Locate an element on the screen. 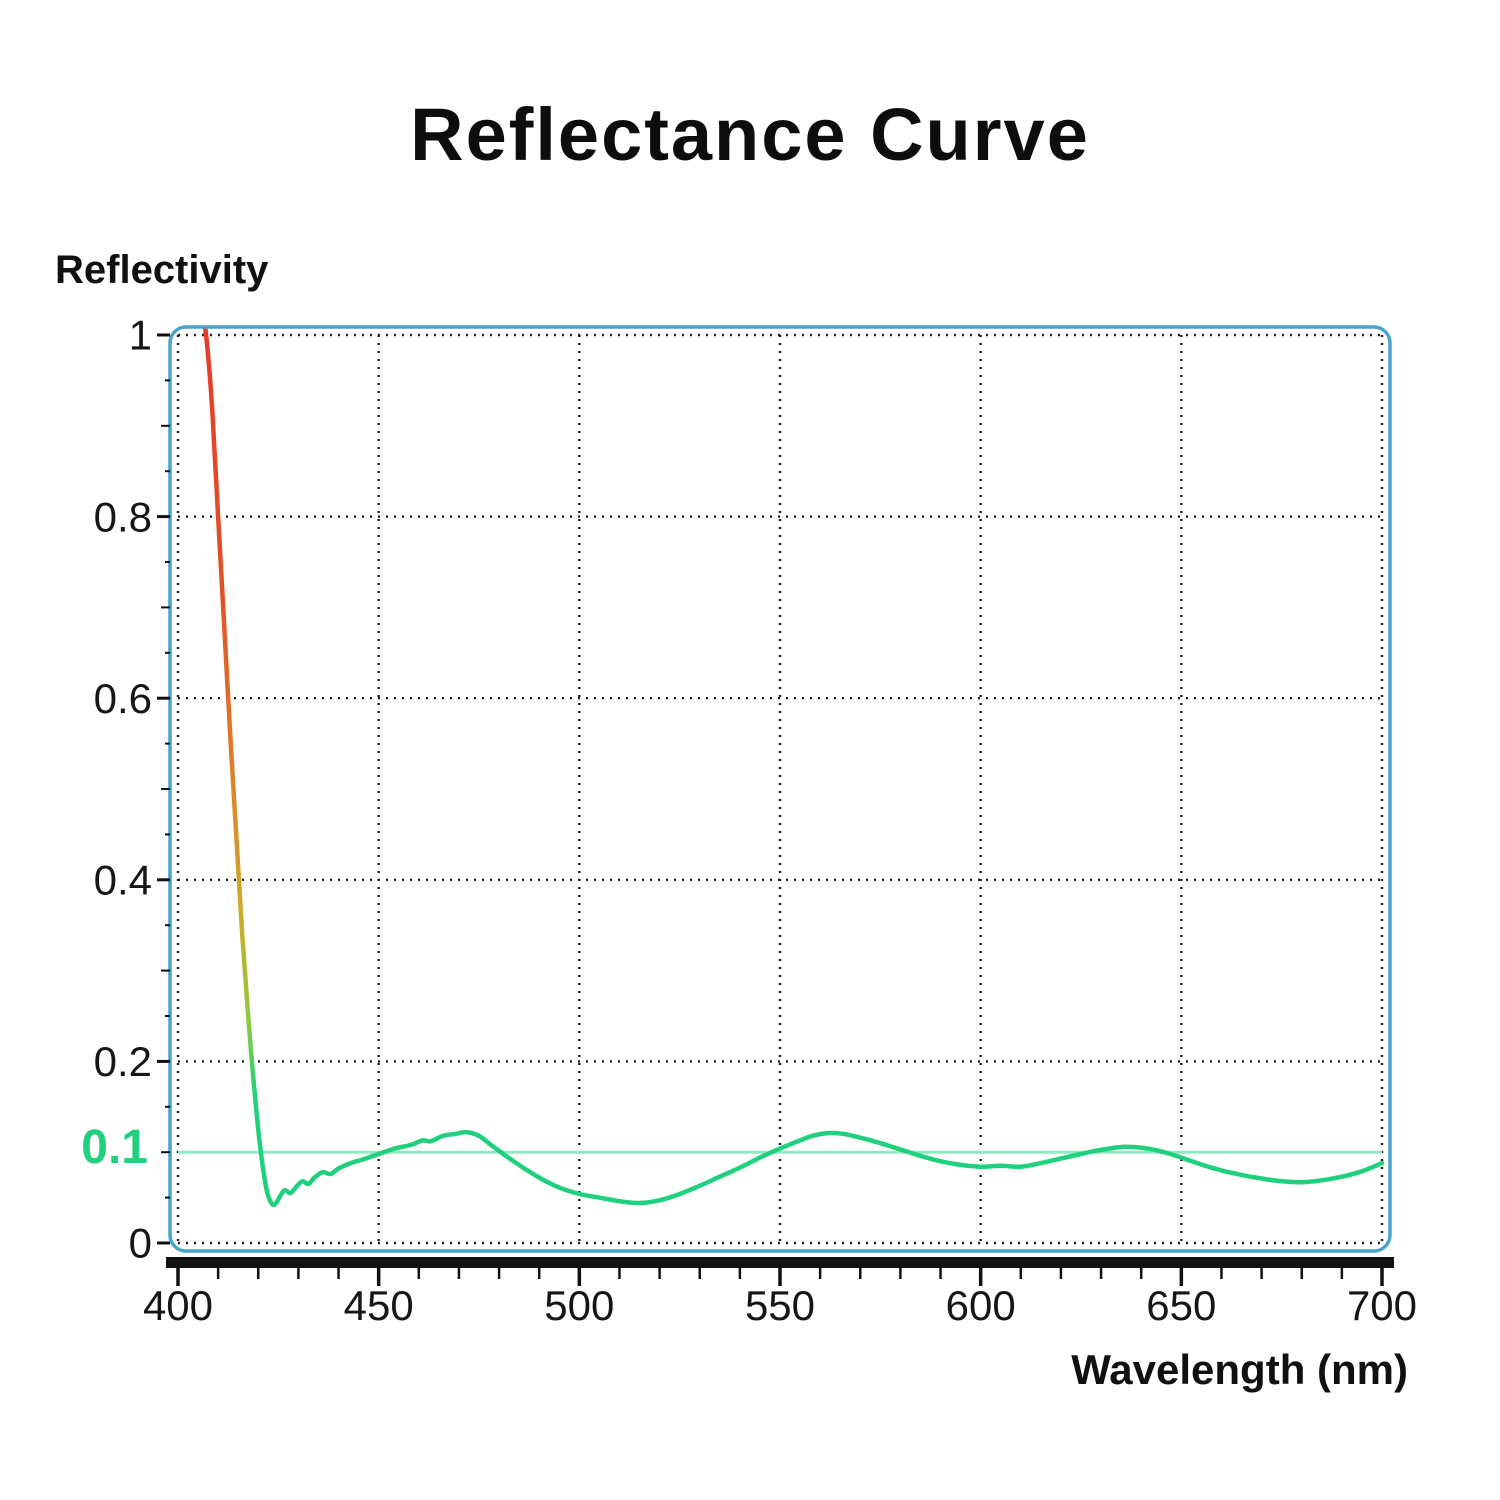 The height and width of the screenshot is (1500, 1500). x-tick-label: 700 is located at coordinates (1382, 1305).